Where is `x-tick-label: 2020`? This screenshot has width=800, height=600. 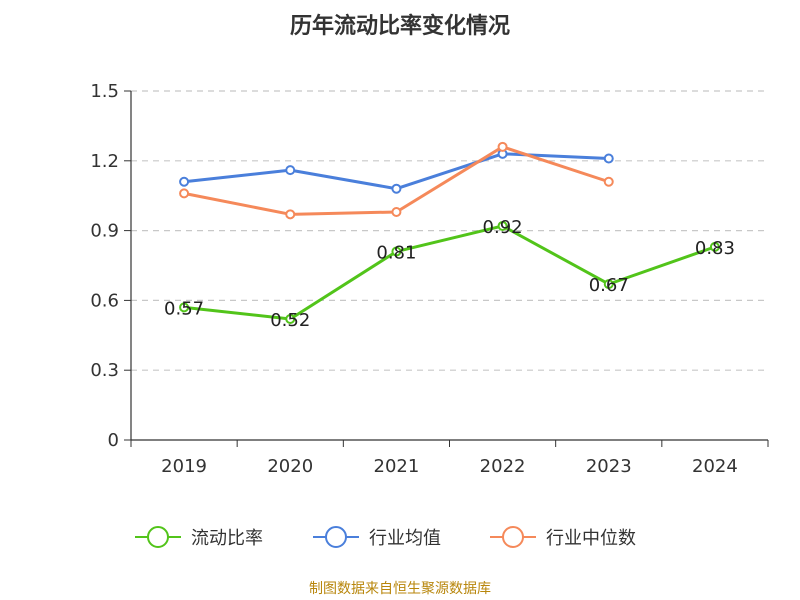
x-tick-label: 2020 is located at coordinates (290, 466).